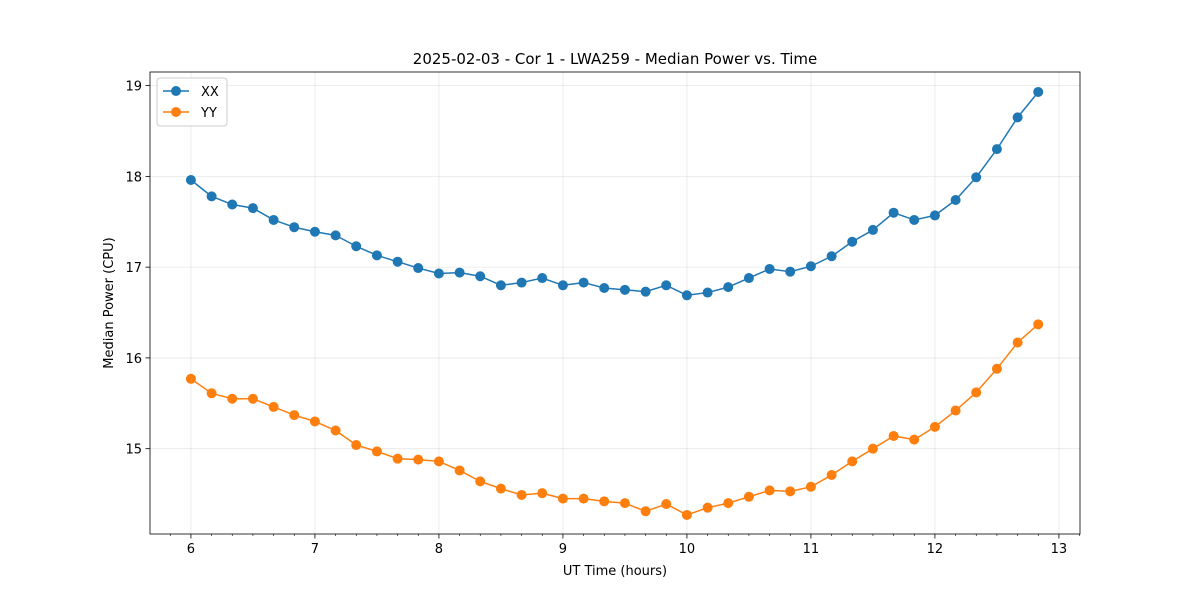 This screenshot has height=604, width=1200. I want to click on y-tick-label: 18, so click(133, 177).